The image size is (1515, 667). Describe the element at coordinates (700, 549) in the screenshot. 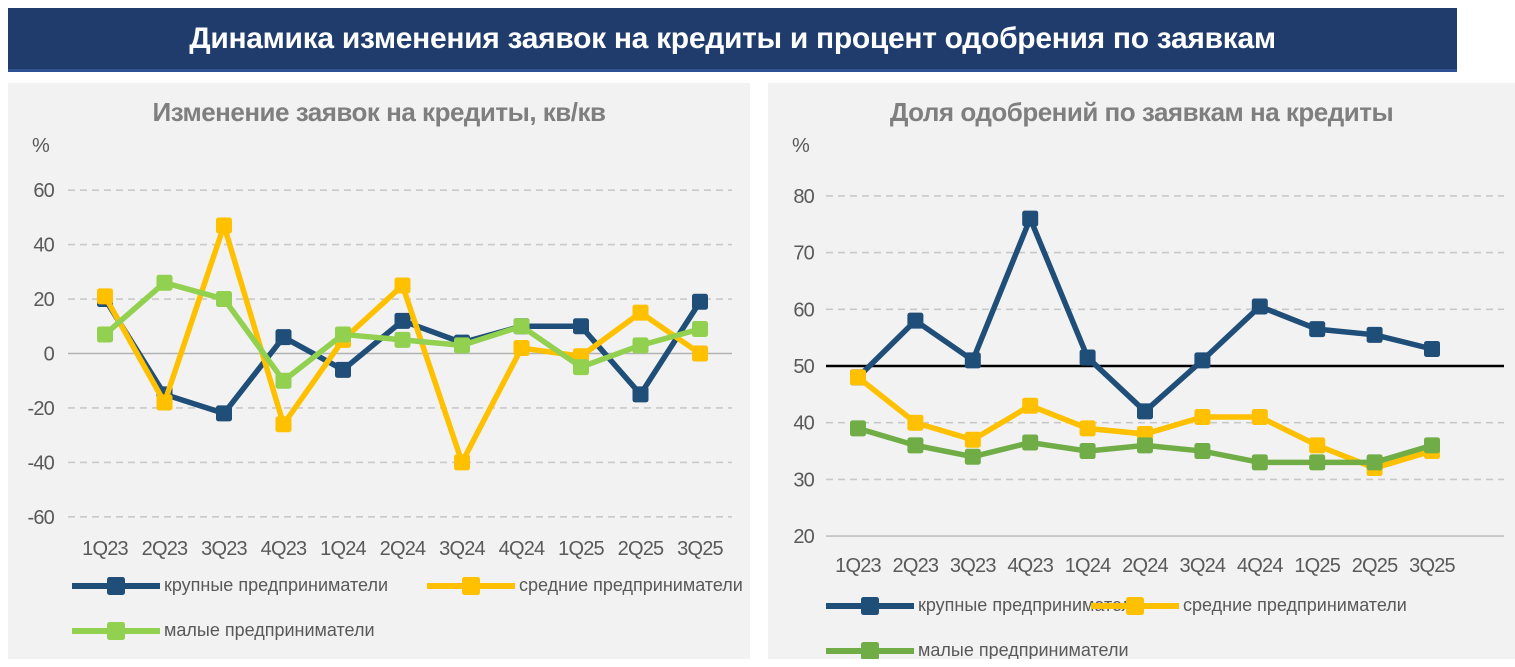

I see `x-tick-label: 3Q25` at that location.